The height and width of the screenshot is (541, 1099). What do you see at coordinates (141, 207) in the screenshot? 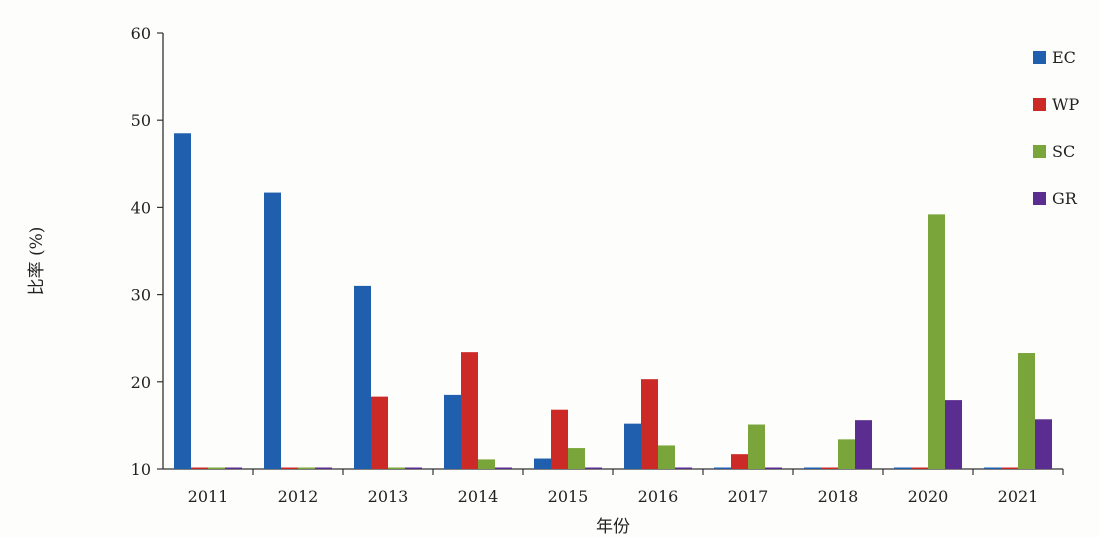
I see `y-tick-label: 40` at bounding box center [141, 207].